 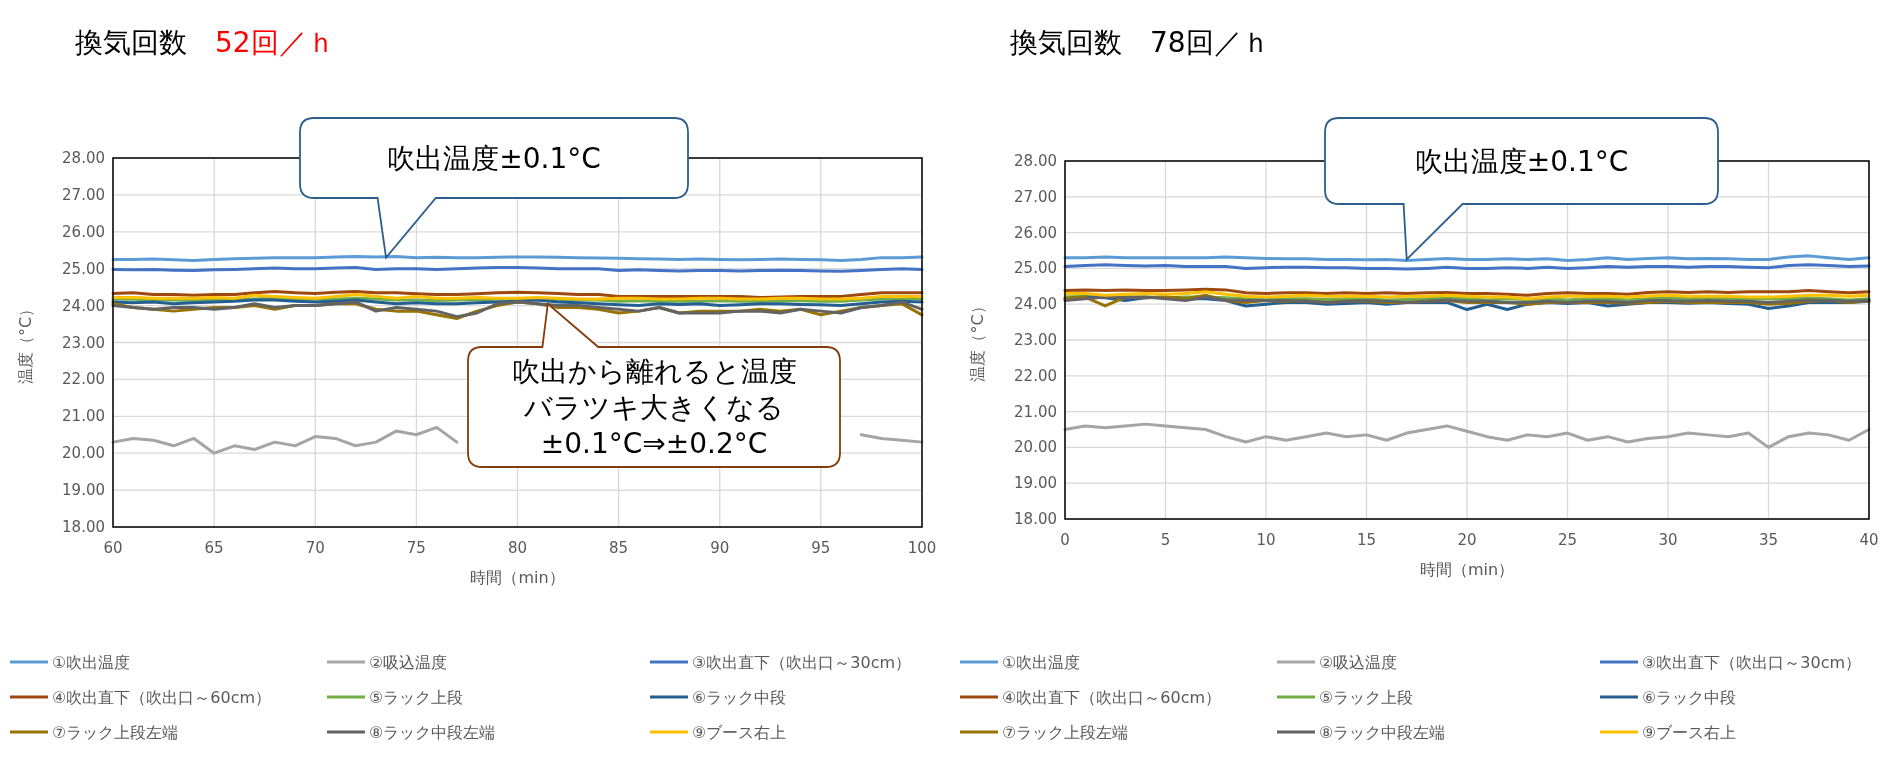 What do you see at coordinates (922, 548) in the screenshot?
I see `x-tick-label: 100` at bounding box center [922, 548].